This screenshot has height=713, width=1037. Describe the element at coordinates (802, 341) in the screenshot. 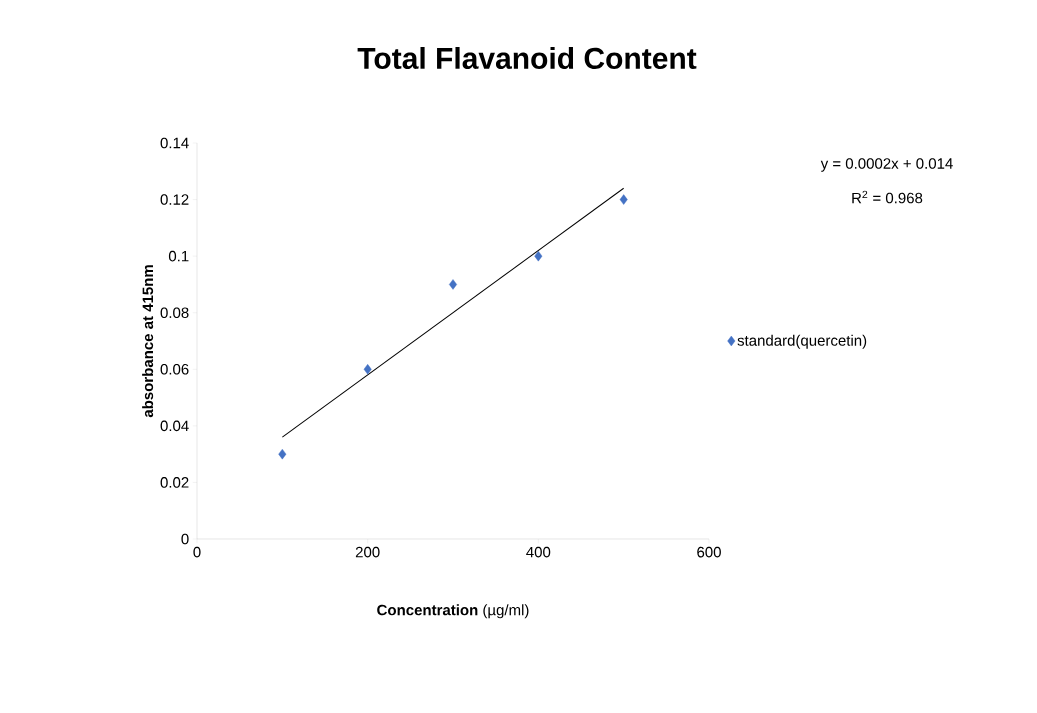

I see `legend-label: standard(quercetin)` at that location.